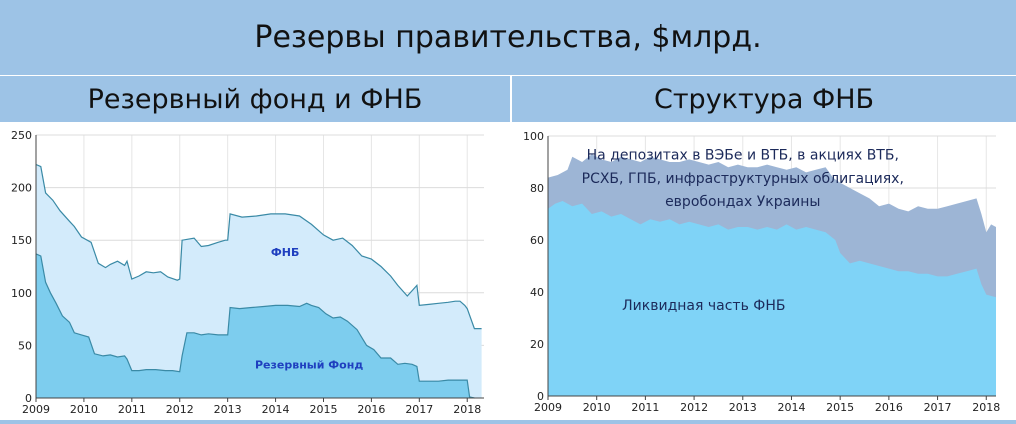 The width and height of the screenshot is (1016, 424). Describe the element at coordinates (743, 179) in the screenshot. I see `right-annotation-1: РСХБ, ГПБ, инфраструктурных облигациях,` at that location.